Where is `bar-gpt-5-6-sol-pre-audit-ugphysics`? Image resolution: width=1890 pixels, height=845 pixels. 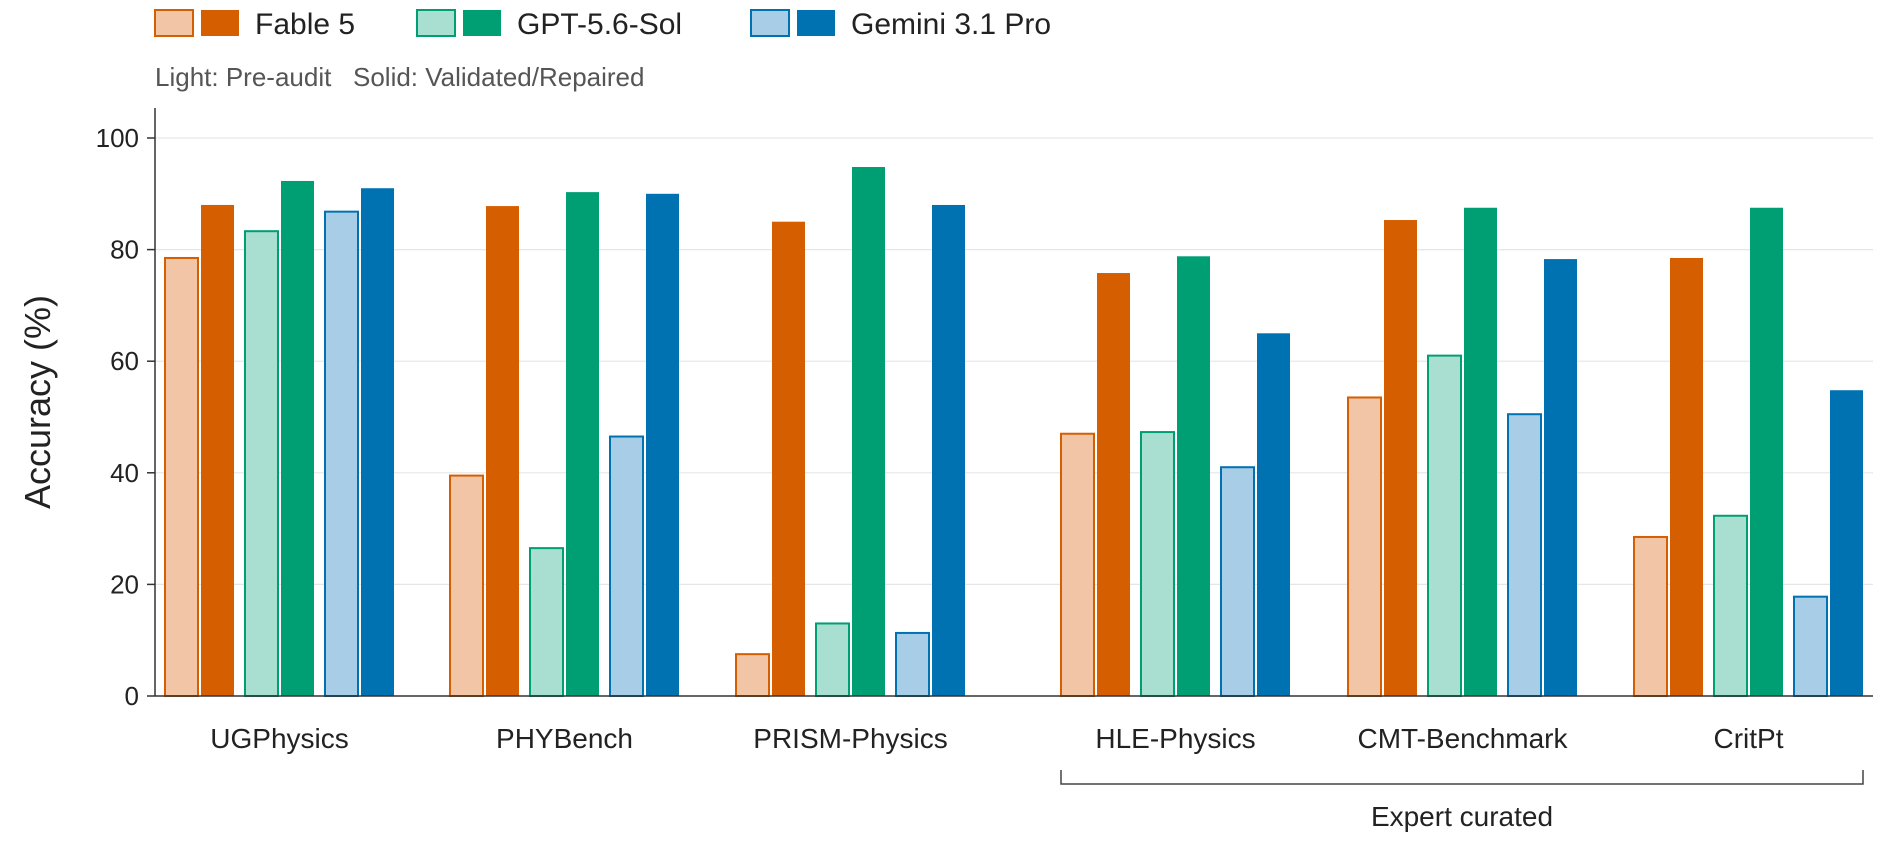
bar-gpt-5-6-sol-pre-audit-ugphysics is located at coordinates (261, 463).